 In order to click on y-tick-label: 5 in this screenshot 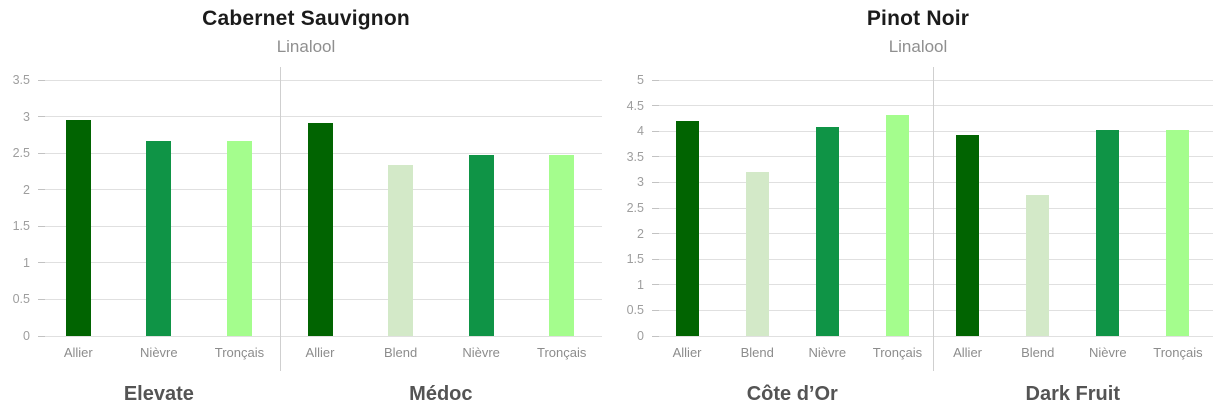, I will do `click(640, 80)`.